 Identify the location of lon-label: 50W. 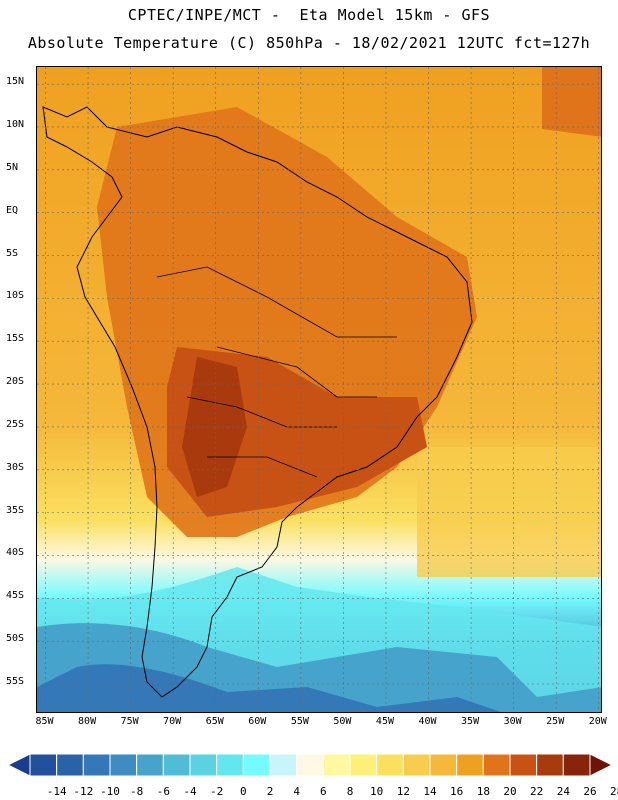
(342, 721).